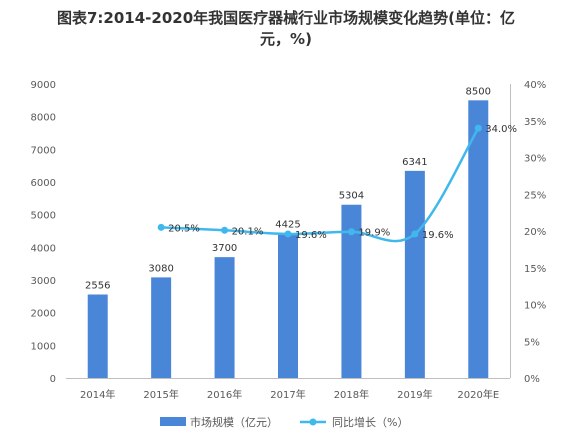  What do you see at coordinates (248, 231) in the screenshot?
I see `growth-value-label-2: 20.1%` at bounding box center [248, 231].